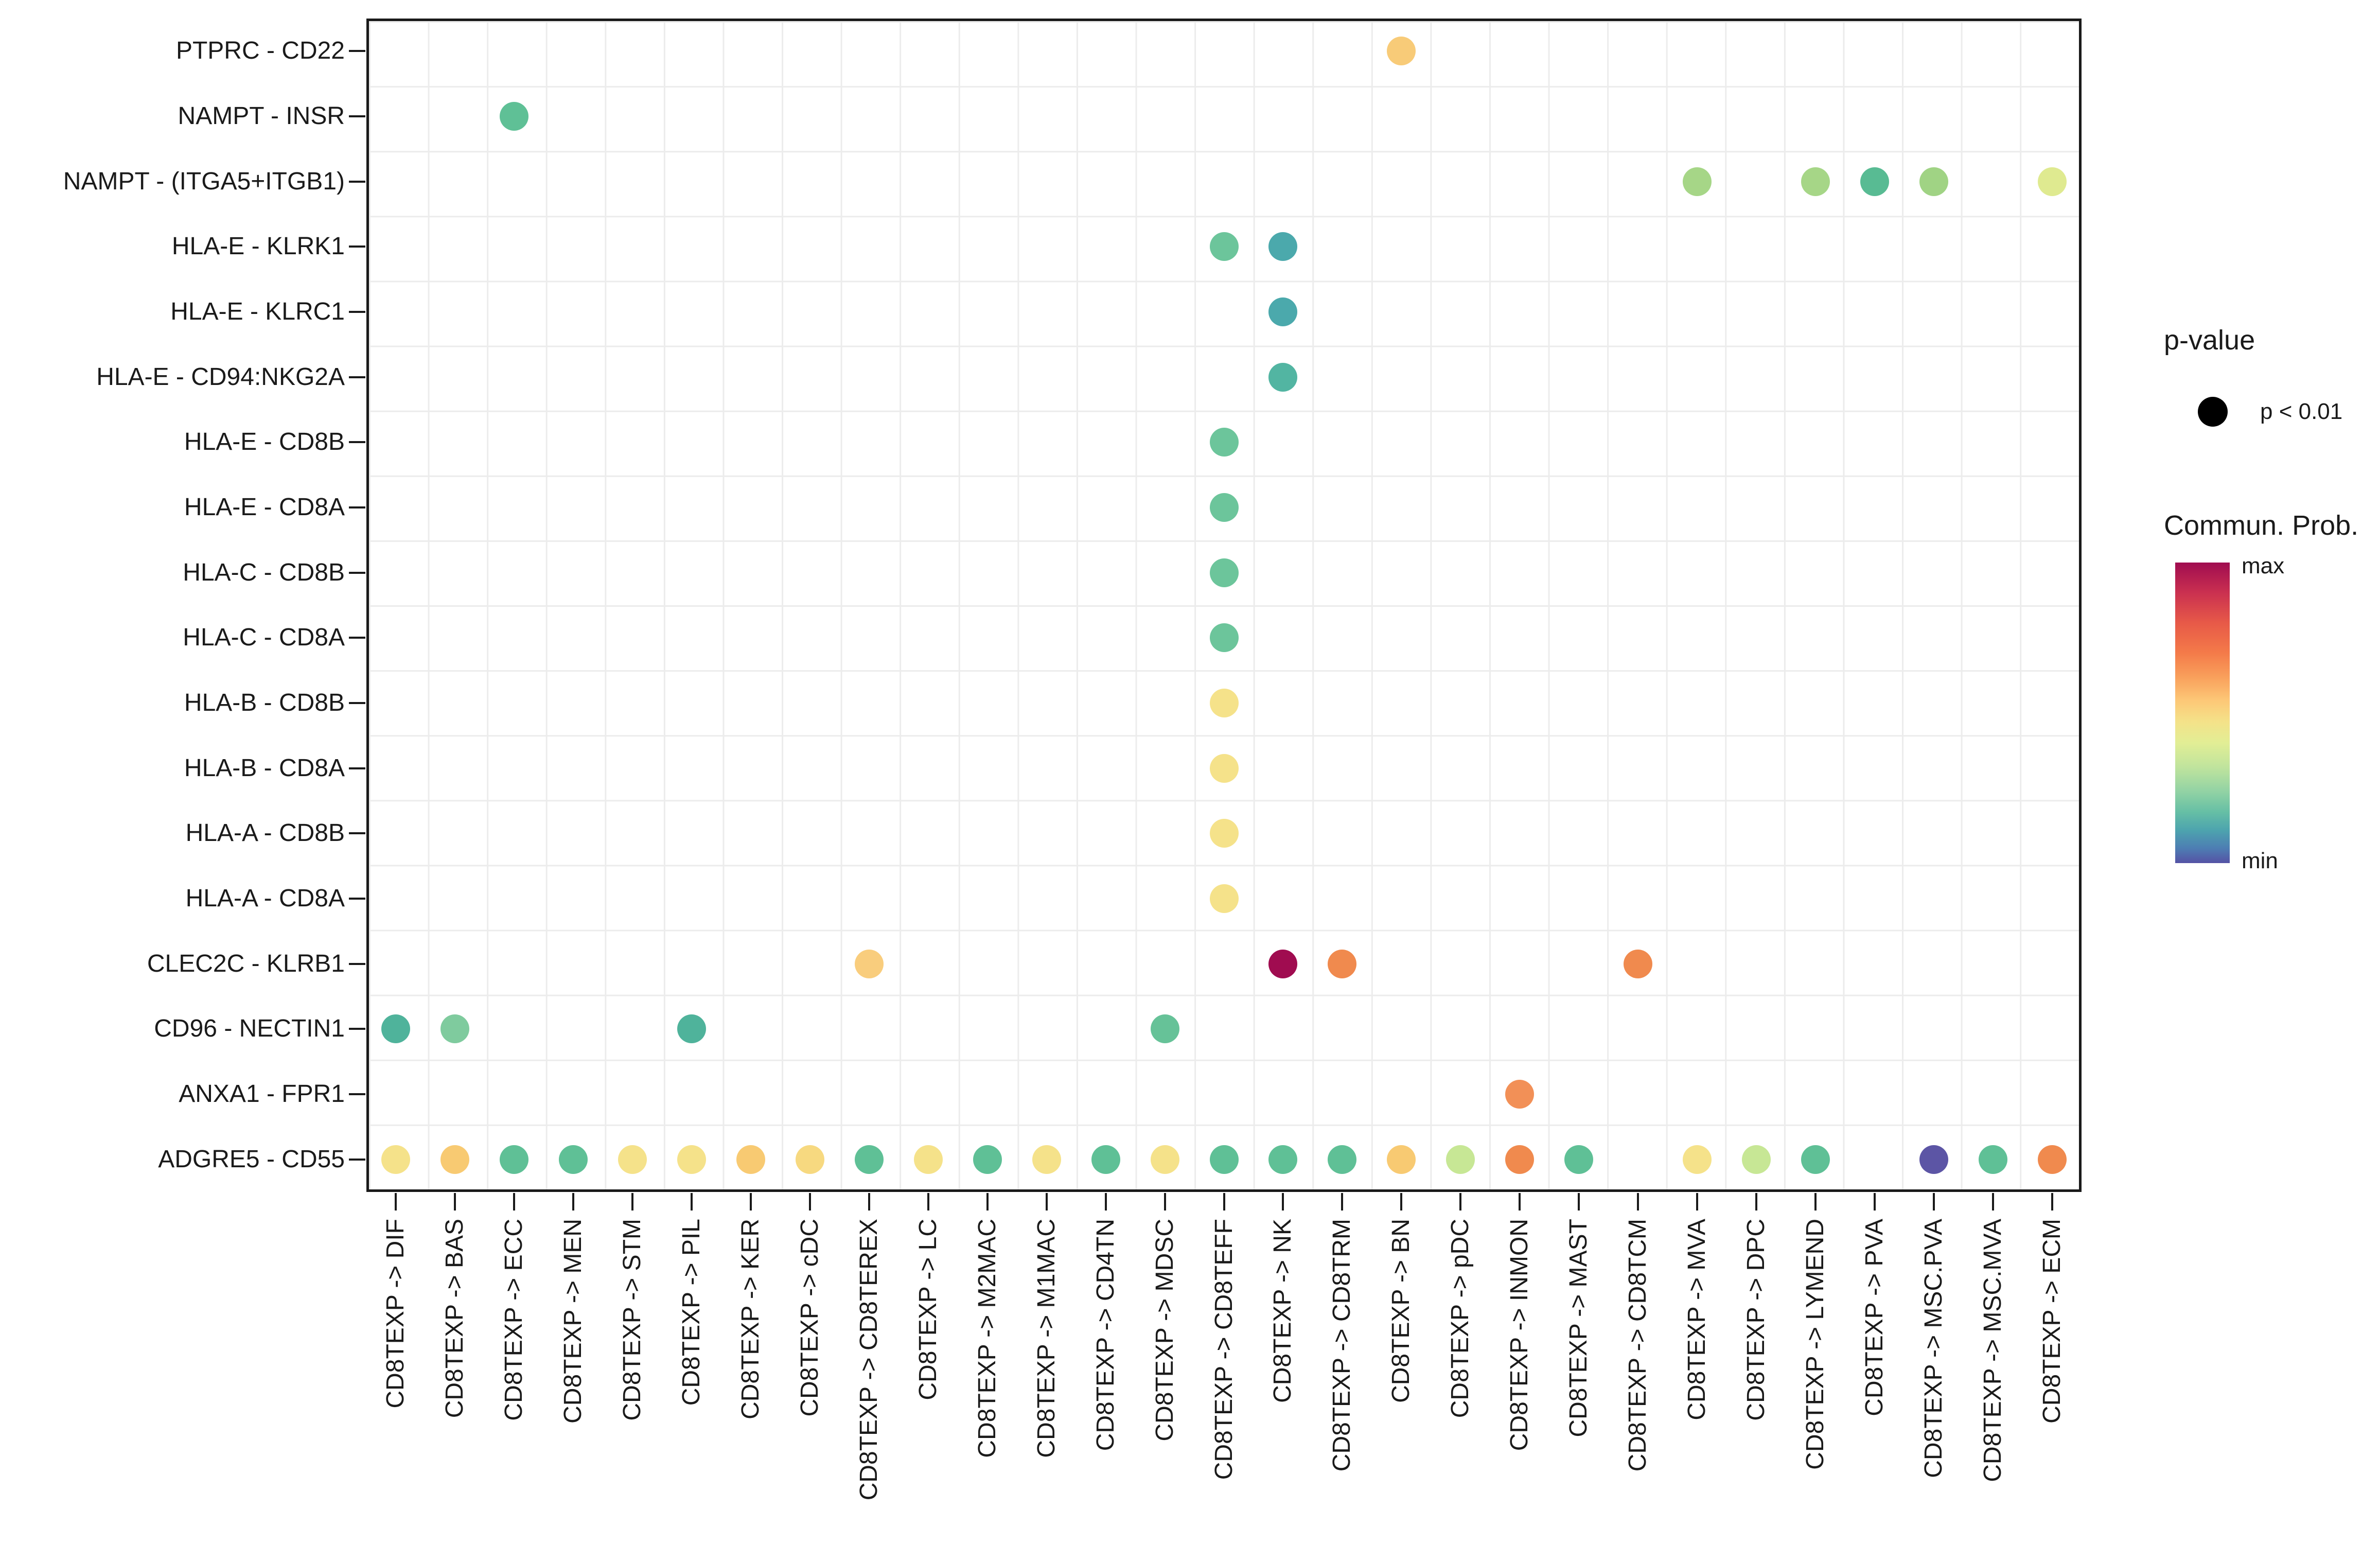 The width and height of the screenshot is (2380, 1544). I want to click on x-axis-label: CD8TEXP -> M2MAC, so click(987, 1339).